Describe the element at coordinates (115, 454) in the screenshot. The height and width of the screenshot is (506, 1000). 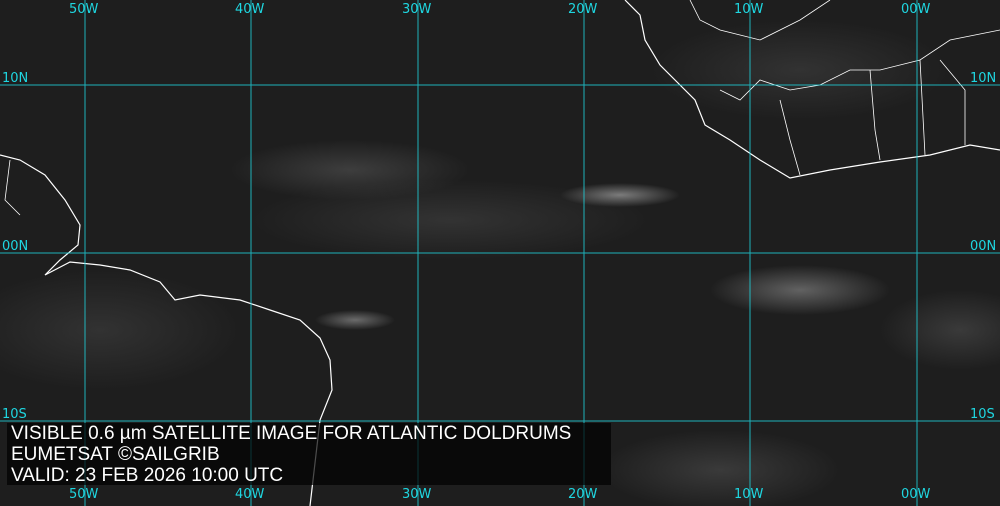
I see `caption-credit: EUMETSAT ©SAILGRIB` at that location.